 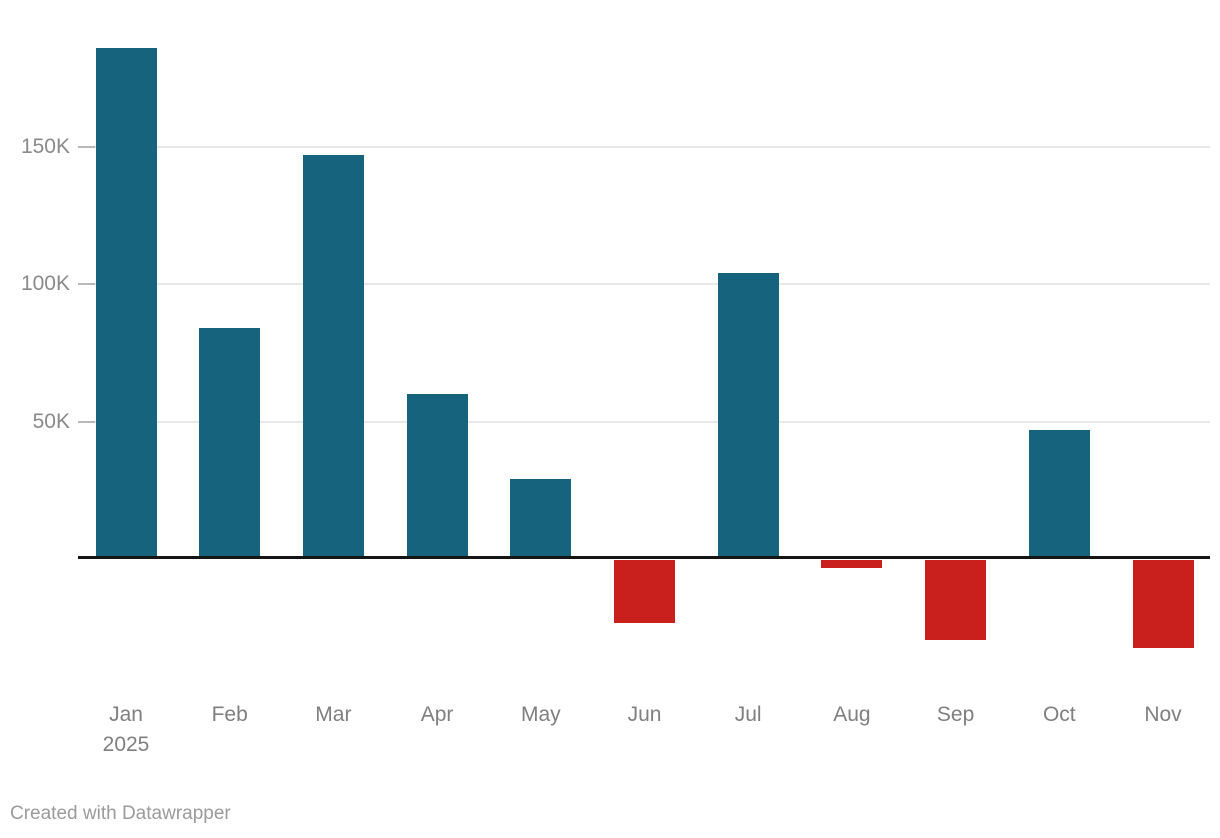 What do you see at coordinates (1163, 714) in the screenshot?
I see `x-axis-label-nov: Nov` at bounding box center [1163, 714].